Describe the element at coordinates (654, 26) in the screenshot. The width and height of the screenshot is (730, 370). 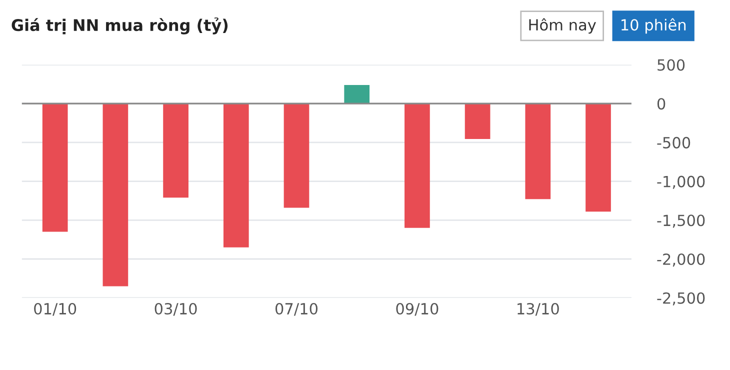
I see `text: 10 phiên` at that location.